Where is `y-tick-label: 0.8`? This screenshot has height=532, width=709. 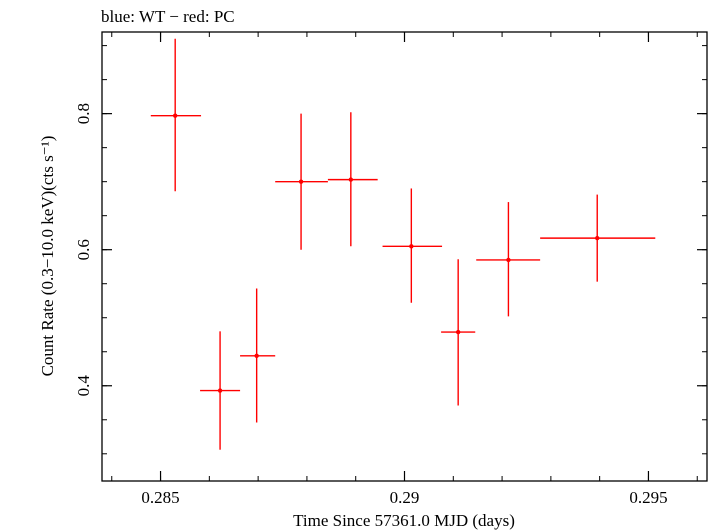
y-tick-label: 0.8 is located at coordinates (83, 113).